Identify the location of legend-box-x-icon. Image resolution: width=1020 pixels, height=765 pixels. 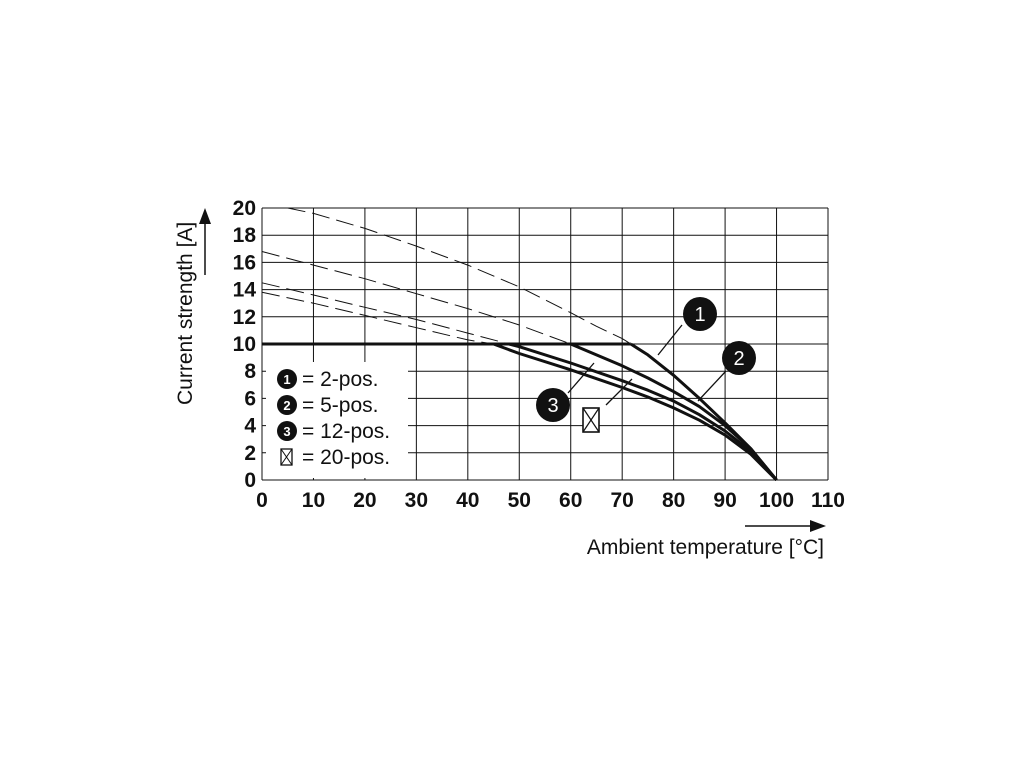
(286, 457).